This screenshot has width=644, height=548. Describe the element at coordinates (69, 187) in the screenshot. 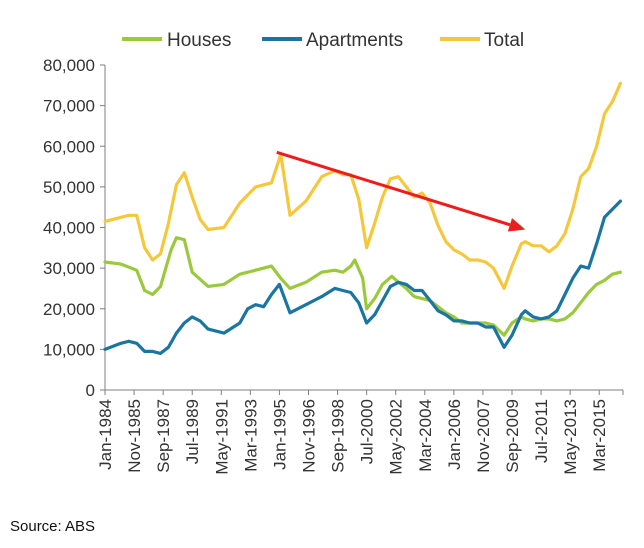

I see `y-tick-label: 50,000` at that location.